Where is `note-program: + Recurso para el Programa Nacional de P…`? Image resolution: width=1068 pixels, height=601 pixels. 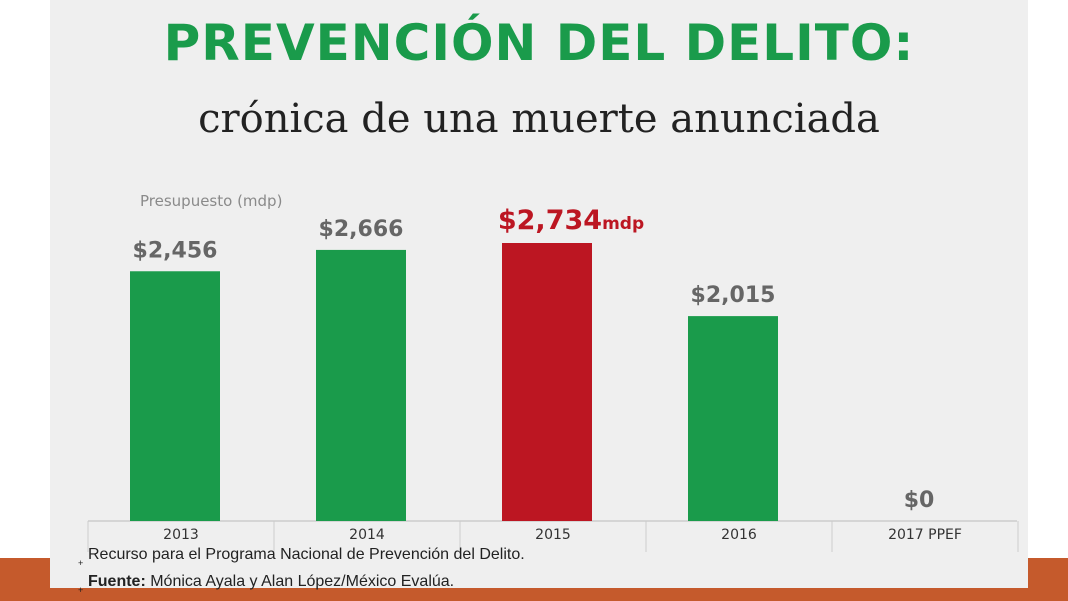 note-program: + Recurso para el Programa Nacional de P… is located at coordinates (301, 558).